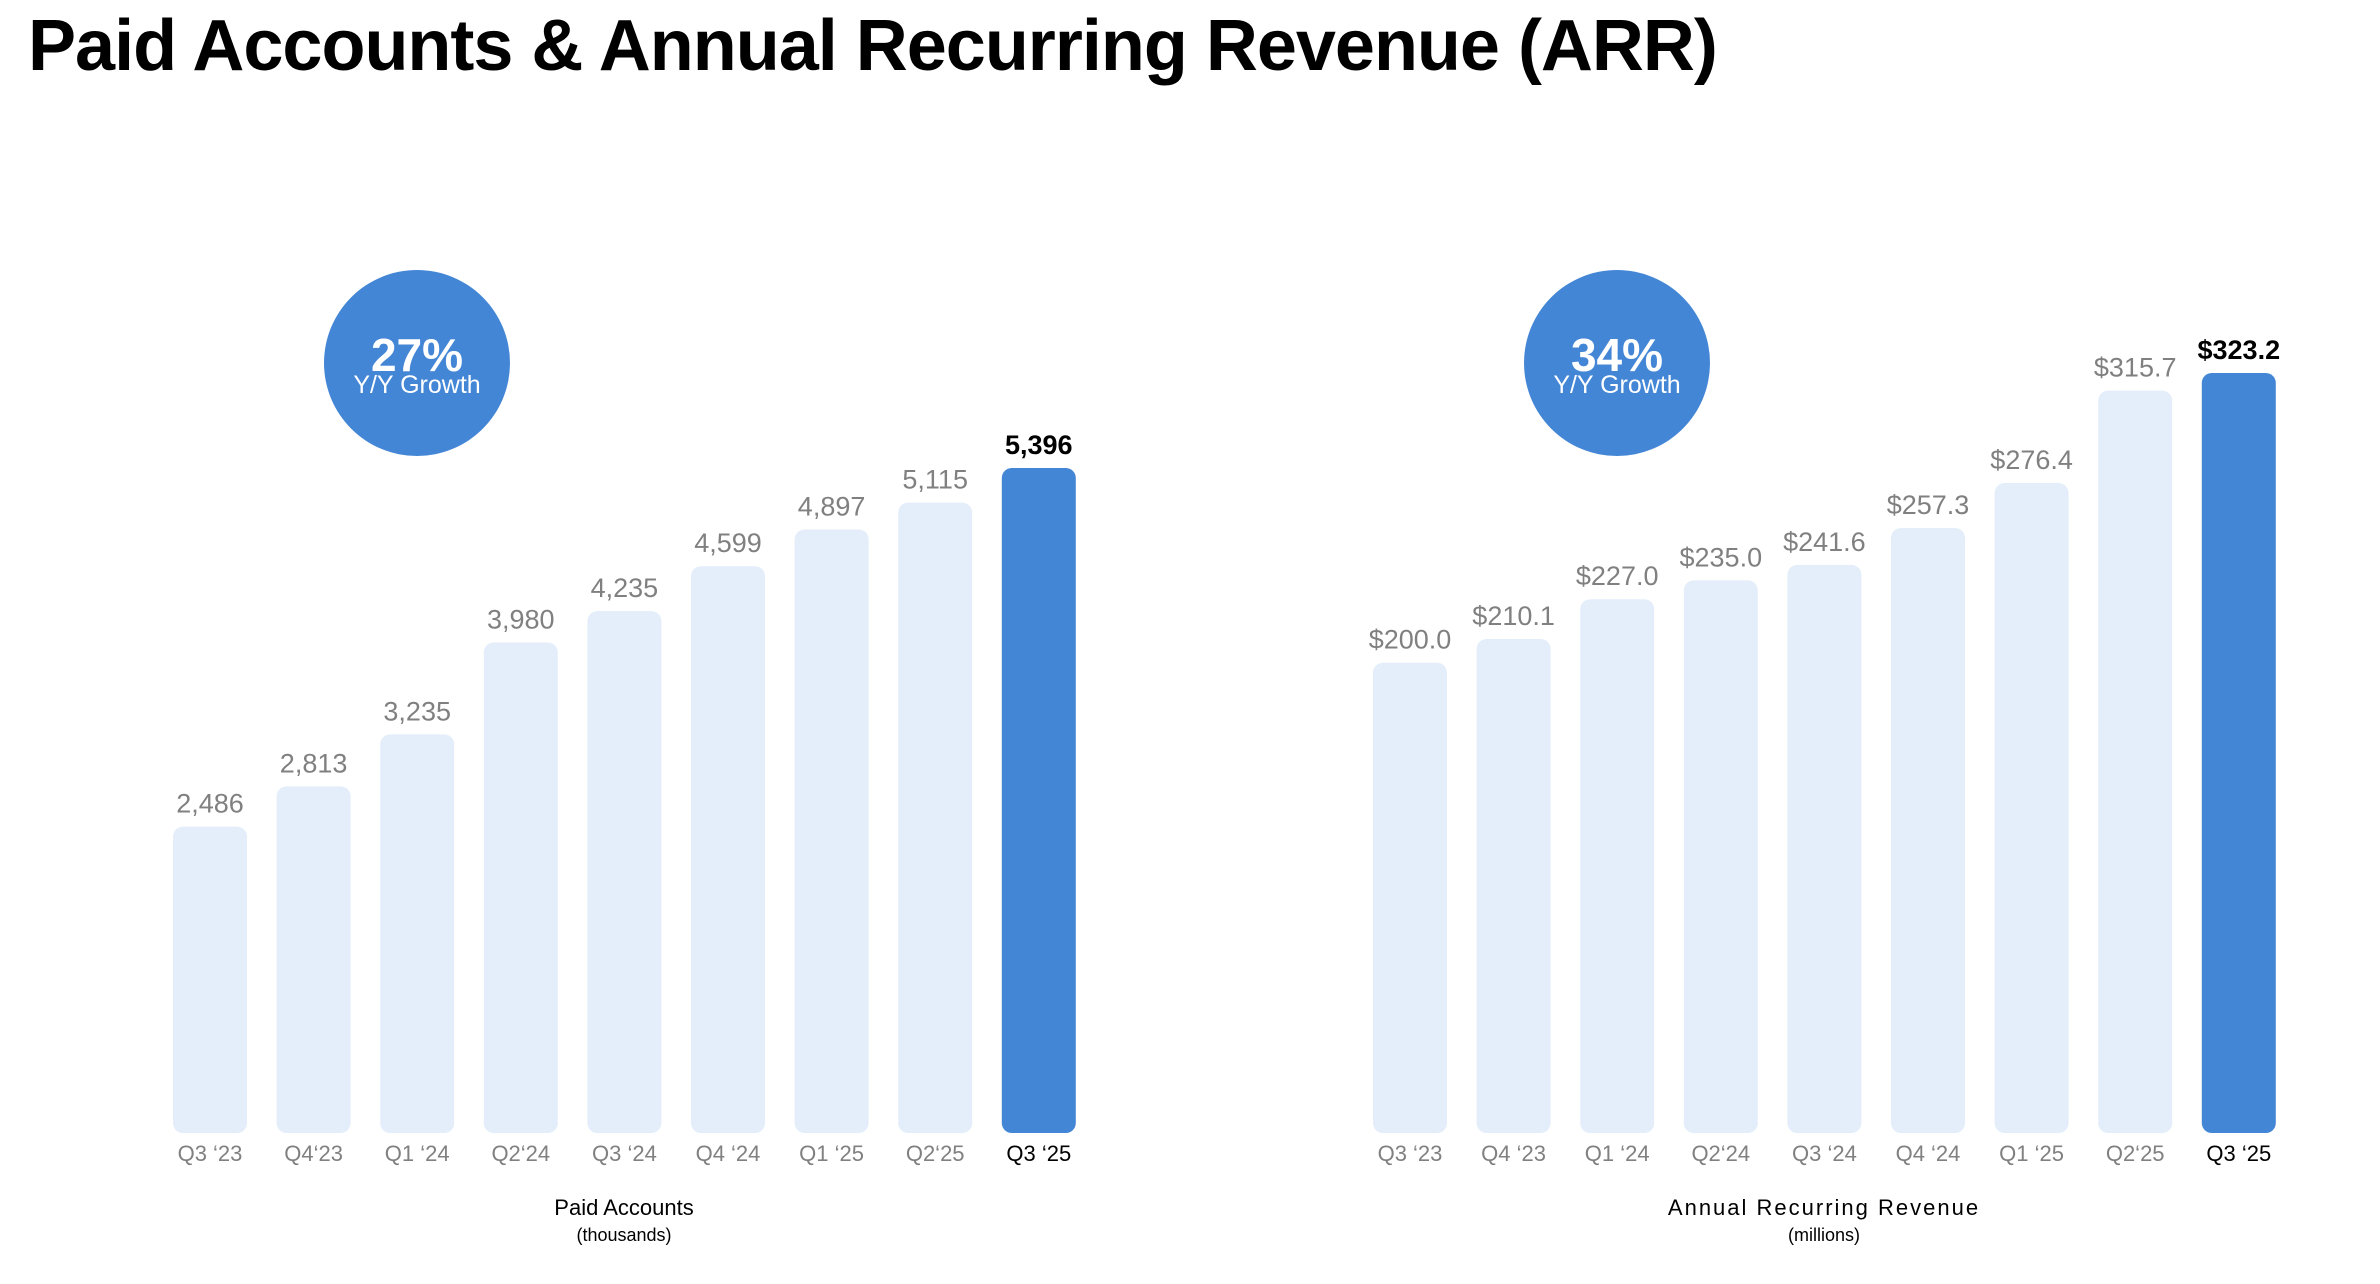 This screenshot has width=2380, height=1284. I want to click on bar-value-label: $241.6, so click(1824, 542).